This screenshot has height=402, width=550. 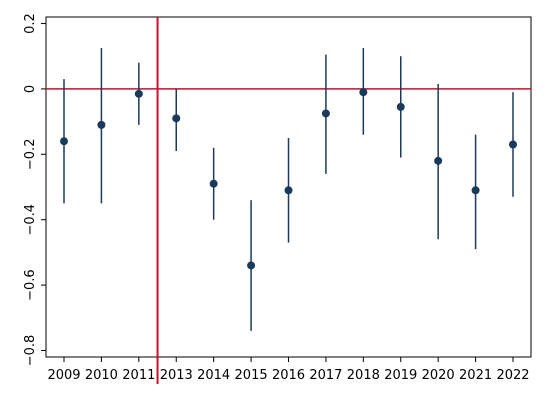 I want to click on x-tick-label: 2020, so click(x=438, y=375).